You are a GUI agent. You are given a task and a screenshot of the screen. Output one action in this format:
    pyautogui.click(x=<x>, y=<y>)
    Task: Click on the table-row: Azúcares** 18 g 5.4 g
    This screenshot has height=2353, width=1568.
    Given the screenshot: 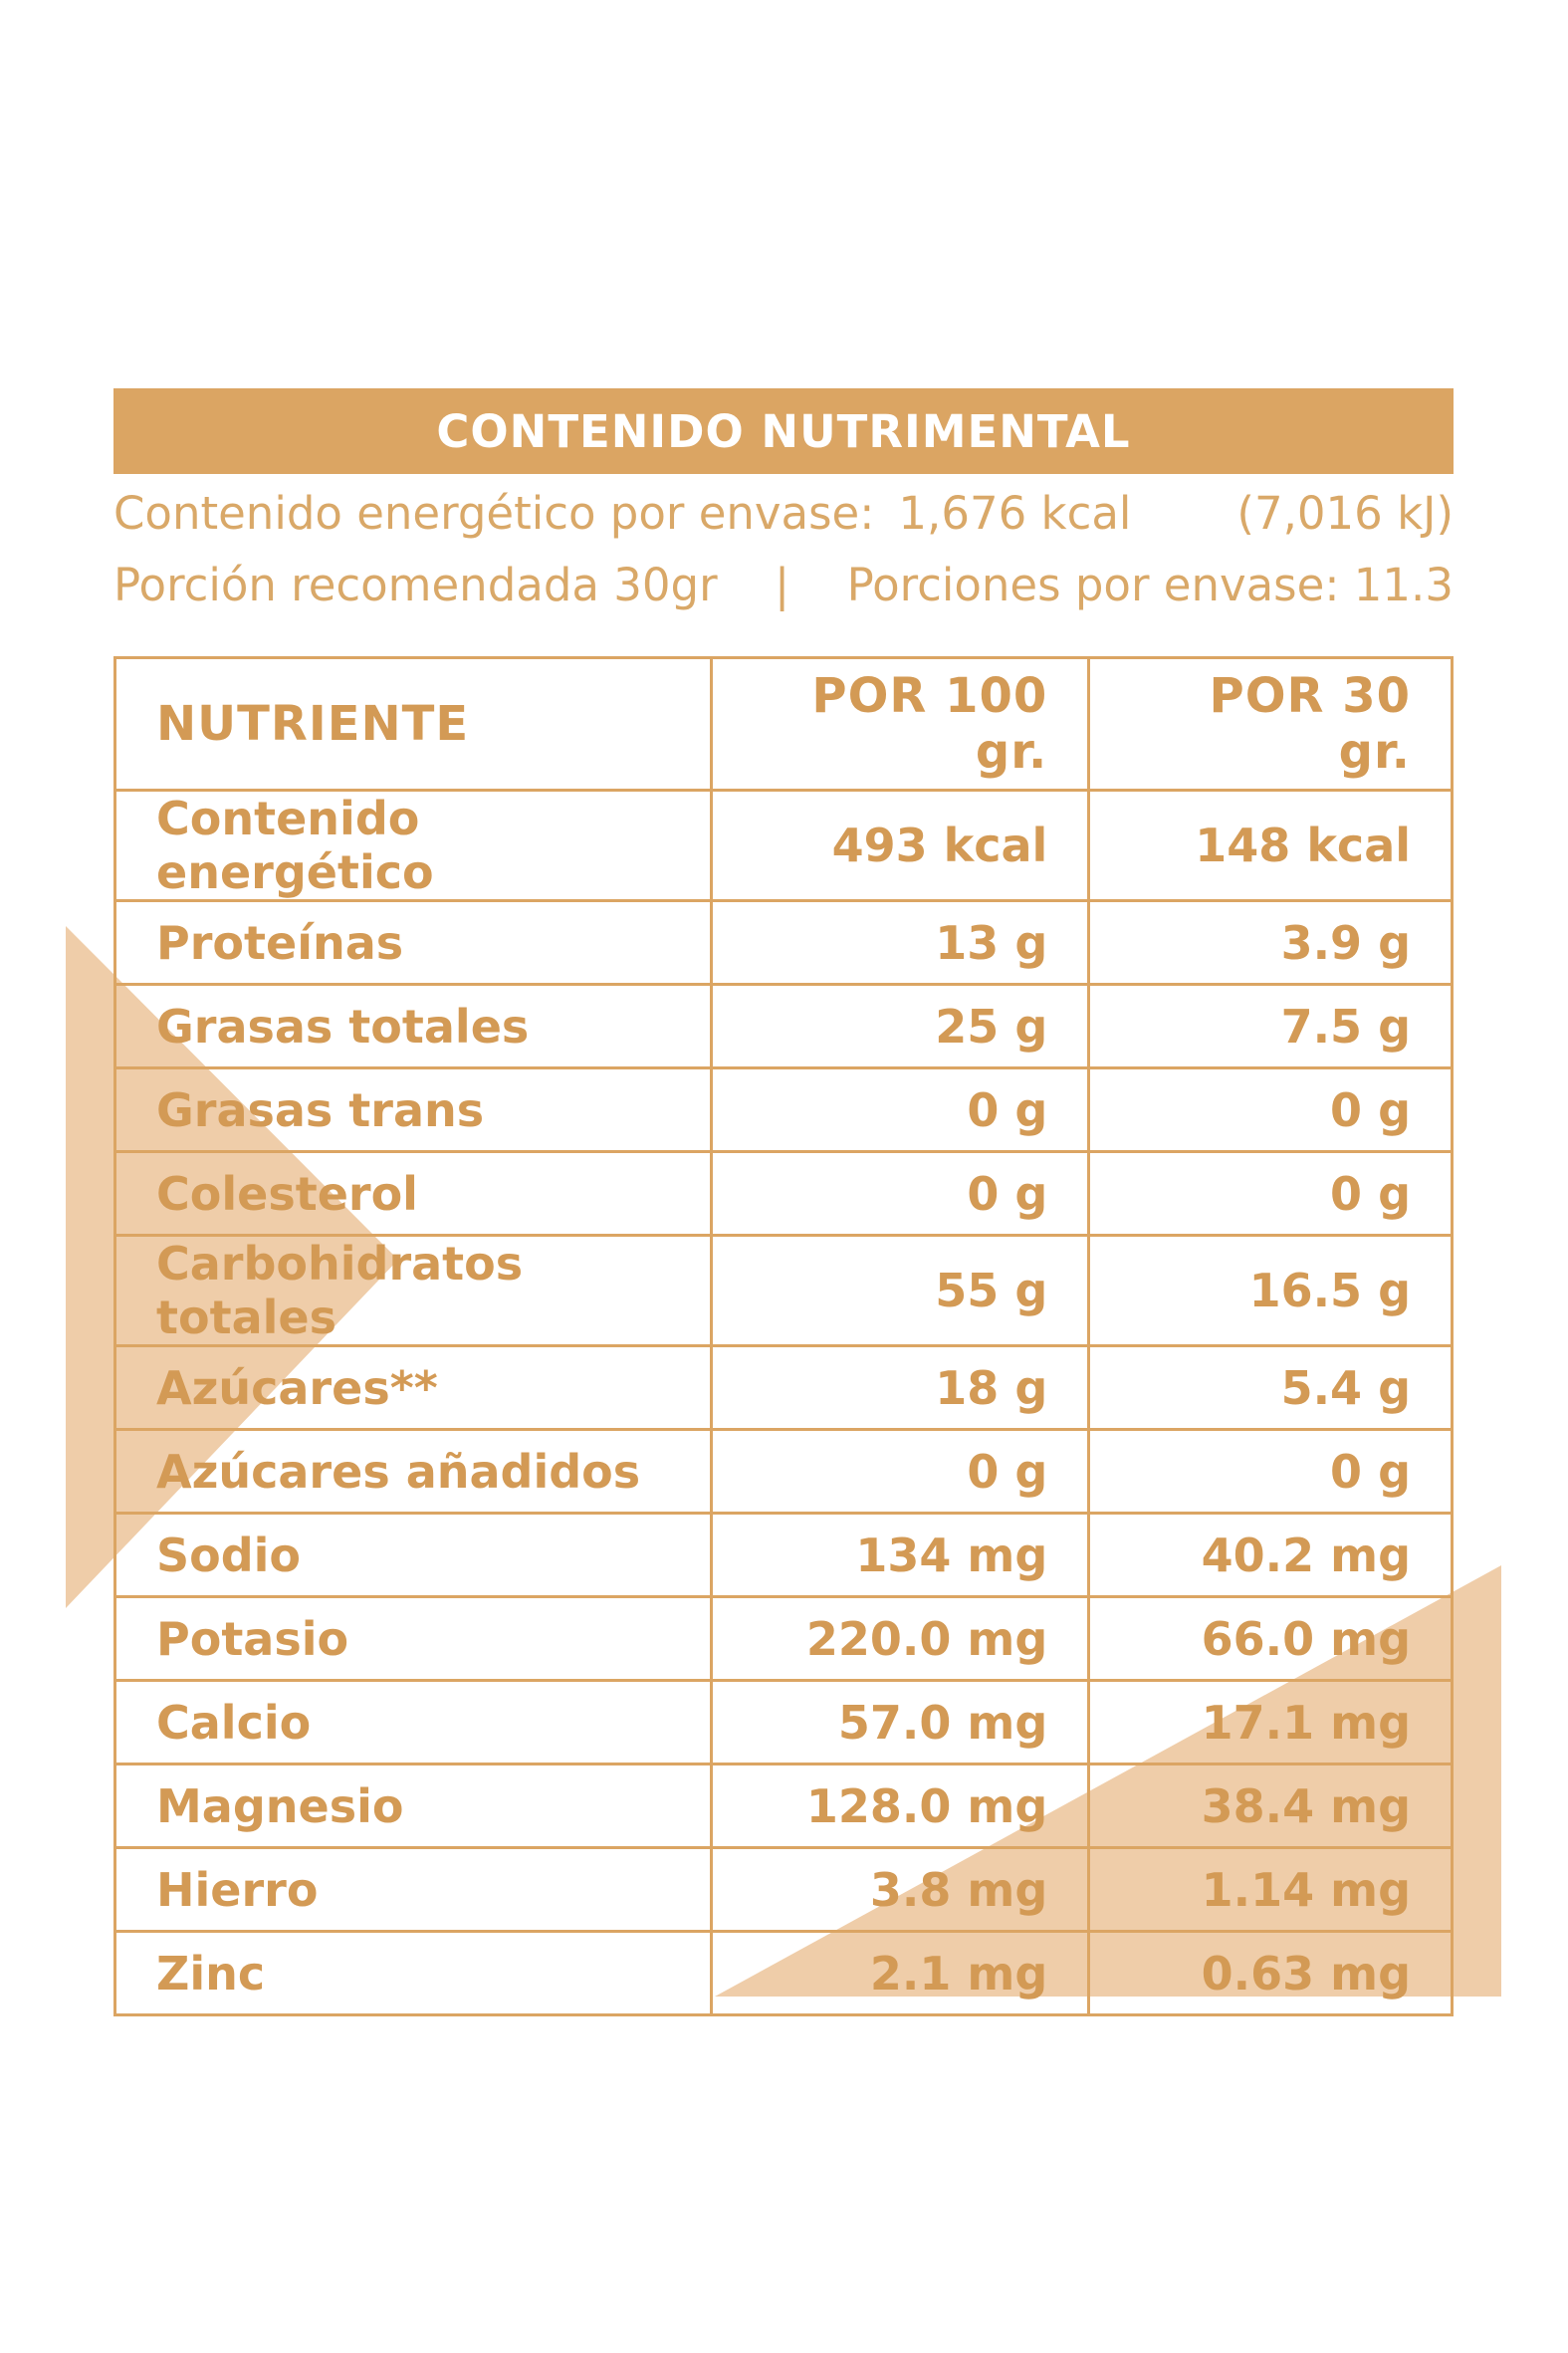 What is the action you would take?
    pyautogui.click(x=783, y=1387)
    